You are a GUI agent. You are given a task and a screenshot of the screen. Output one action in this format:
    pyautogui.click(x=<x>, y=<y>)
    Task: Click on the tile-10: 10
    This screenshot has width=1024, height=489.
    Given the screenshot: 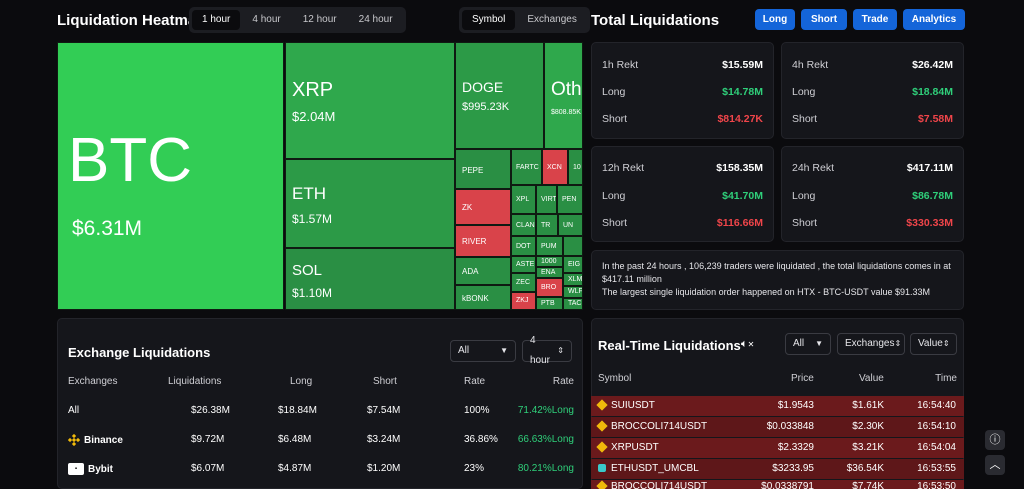 What is the action you would take?
    pyautogui.click(x=575, y=167)
    